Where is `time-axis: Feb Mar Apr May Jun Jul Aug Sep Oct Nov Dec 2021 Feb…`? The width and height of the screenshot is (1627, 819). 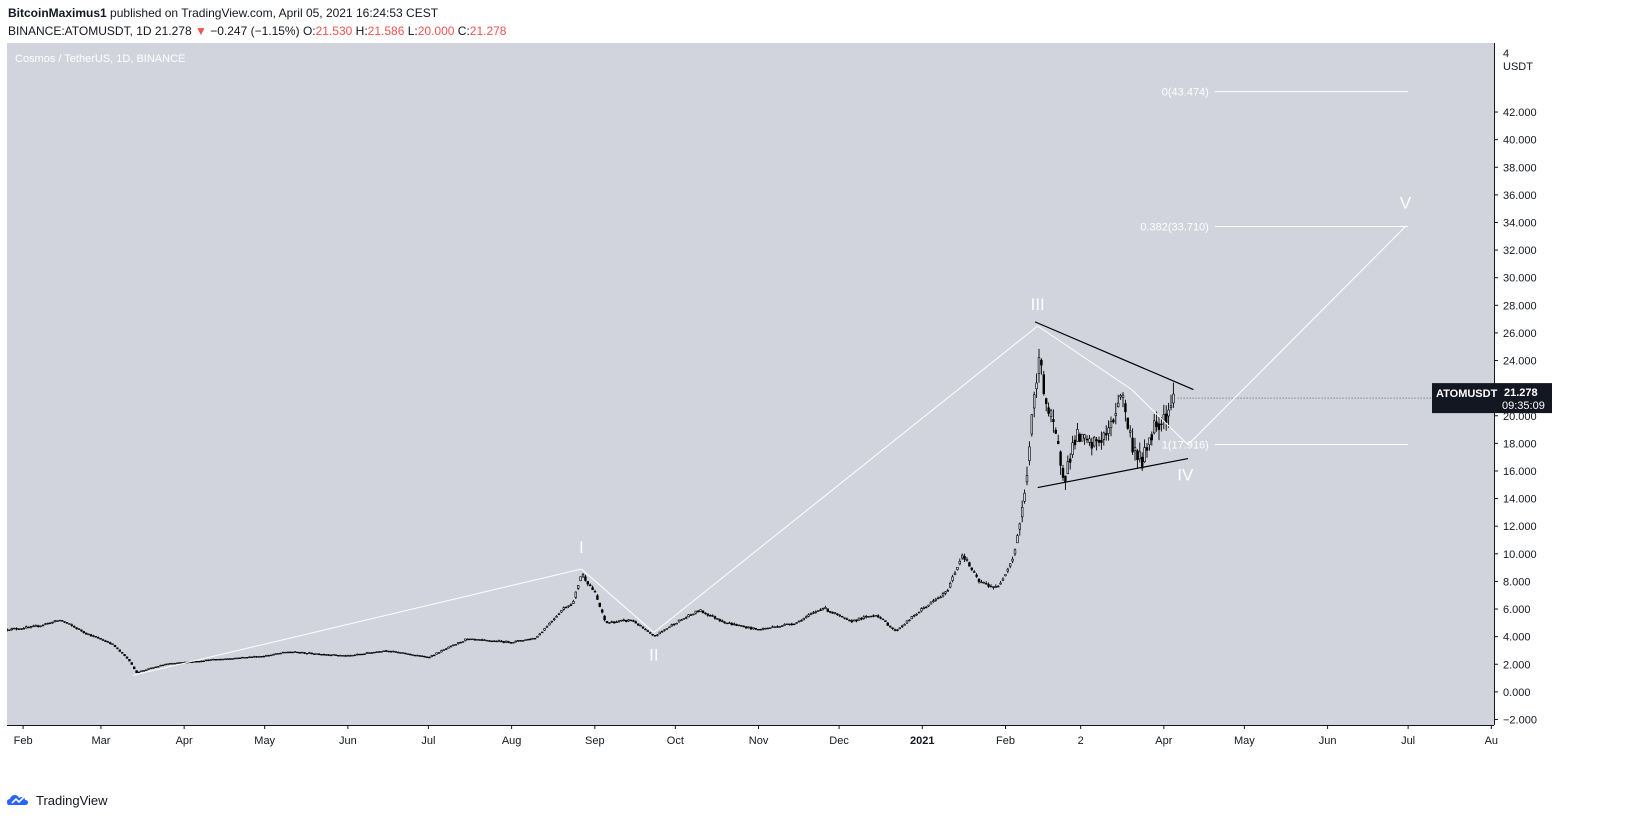 time-axis: Feb Mar Apr May Jun Jul Aug Sep Oct Nov Dec 2021 Feb… is located at coordinates (752, 736).